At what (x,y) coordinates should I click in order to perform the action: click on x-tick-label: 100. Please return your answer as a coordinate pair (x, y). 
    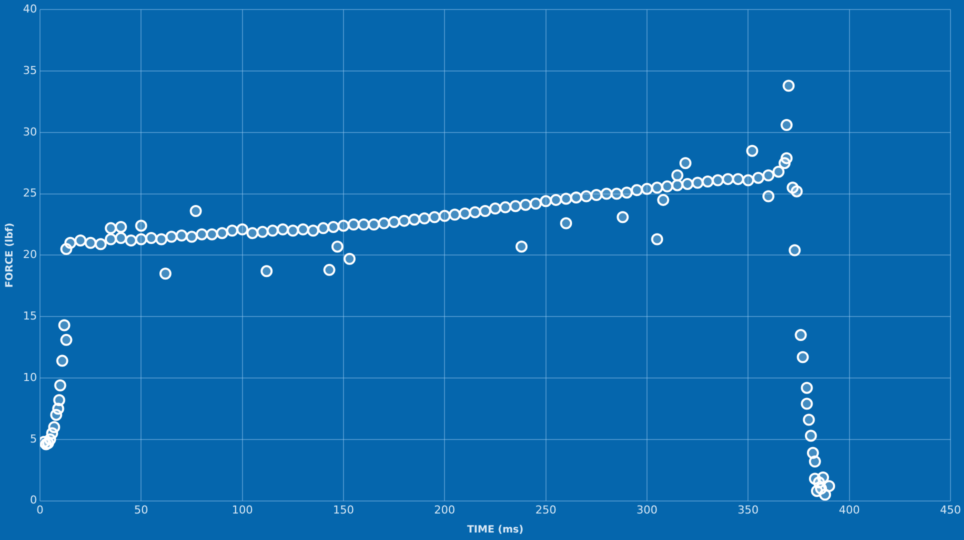
    Looking at the image, I should click on (242, 509).